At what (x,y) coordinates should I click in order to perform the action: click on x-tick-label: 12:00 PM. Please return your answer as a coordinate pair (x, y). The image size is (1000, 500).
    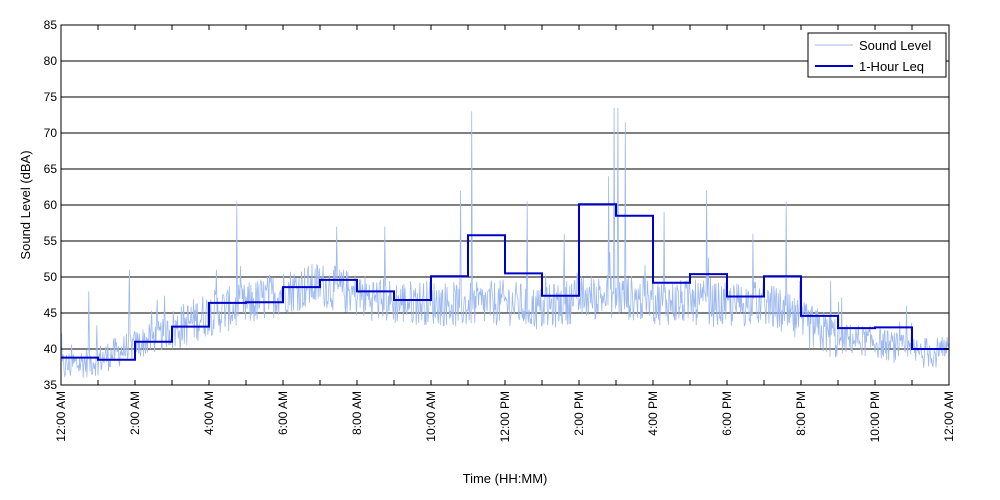
    Looking at the image, I should click on (505, 416).